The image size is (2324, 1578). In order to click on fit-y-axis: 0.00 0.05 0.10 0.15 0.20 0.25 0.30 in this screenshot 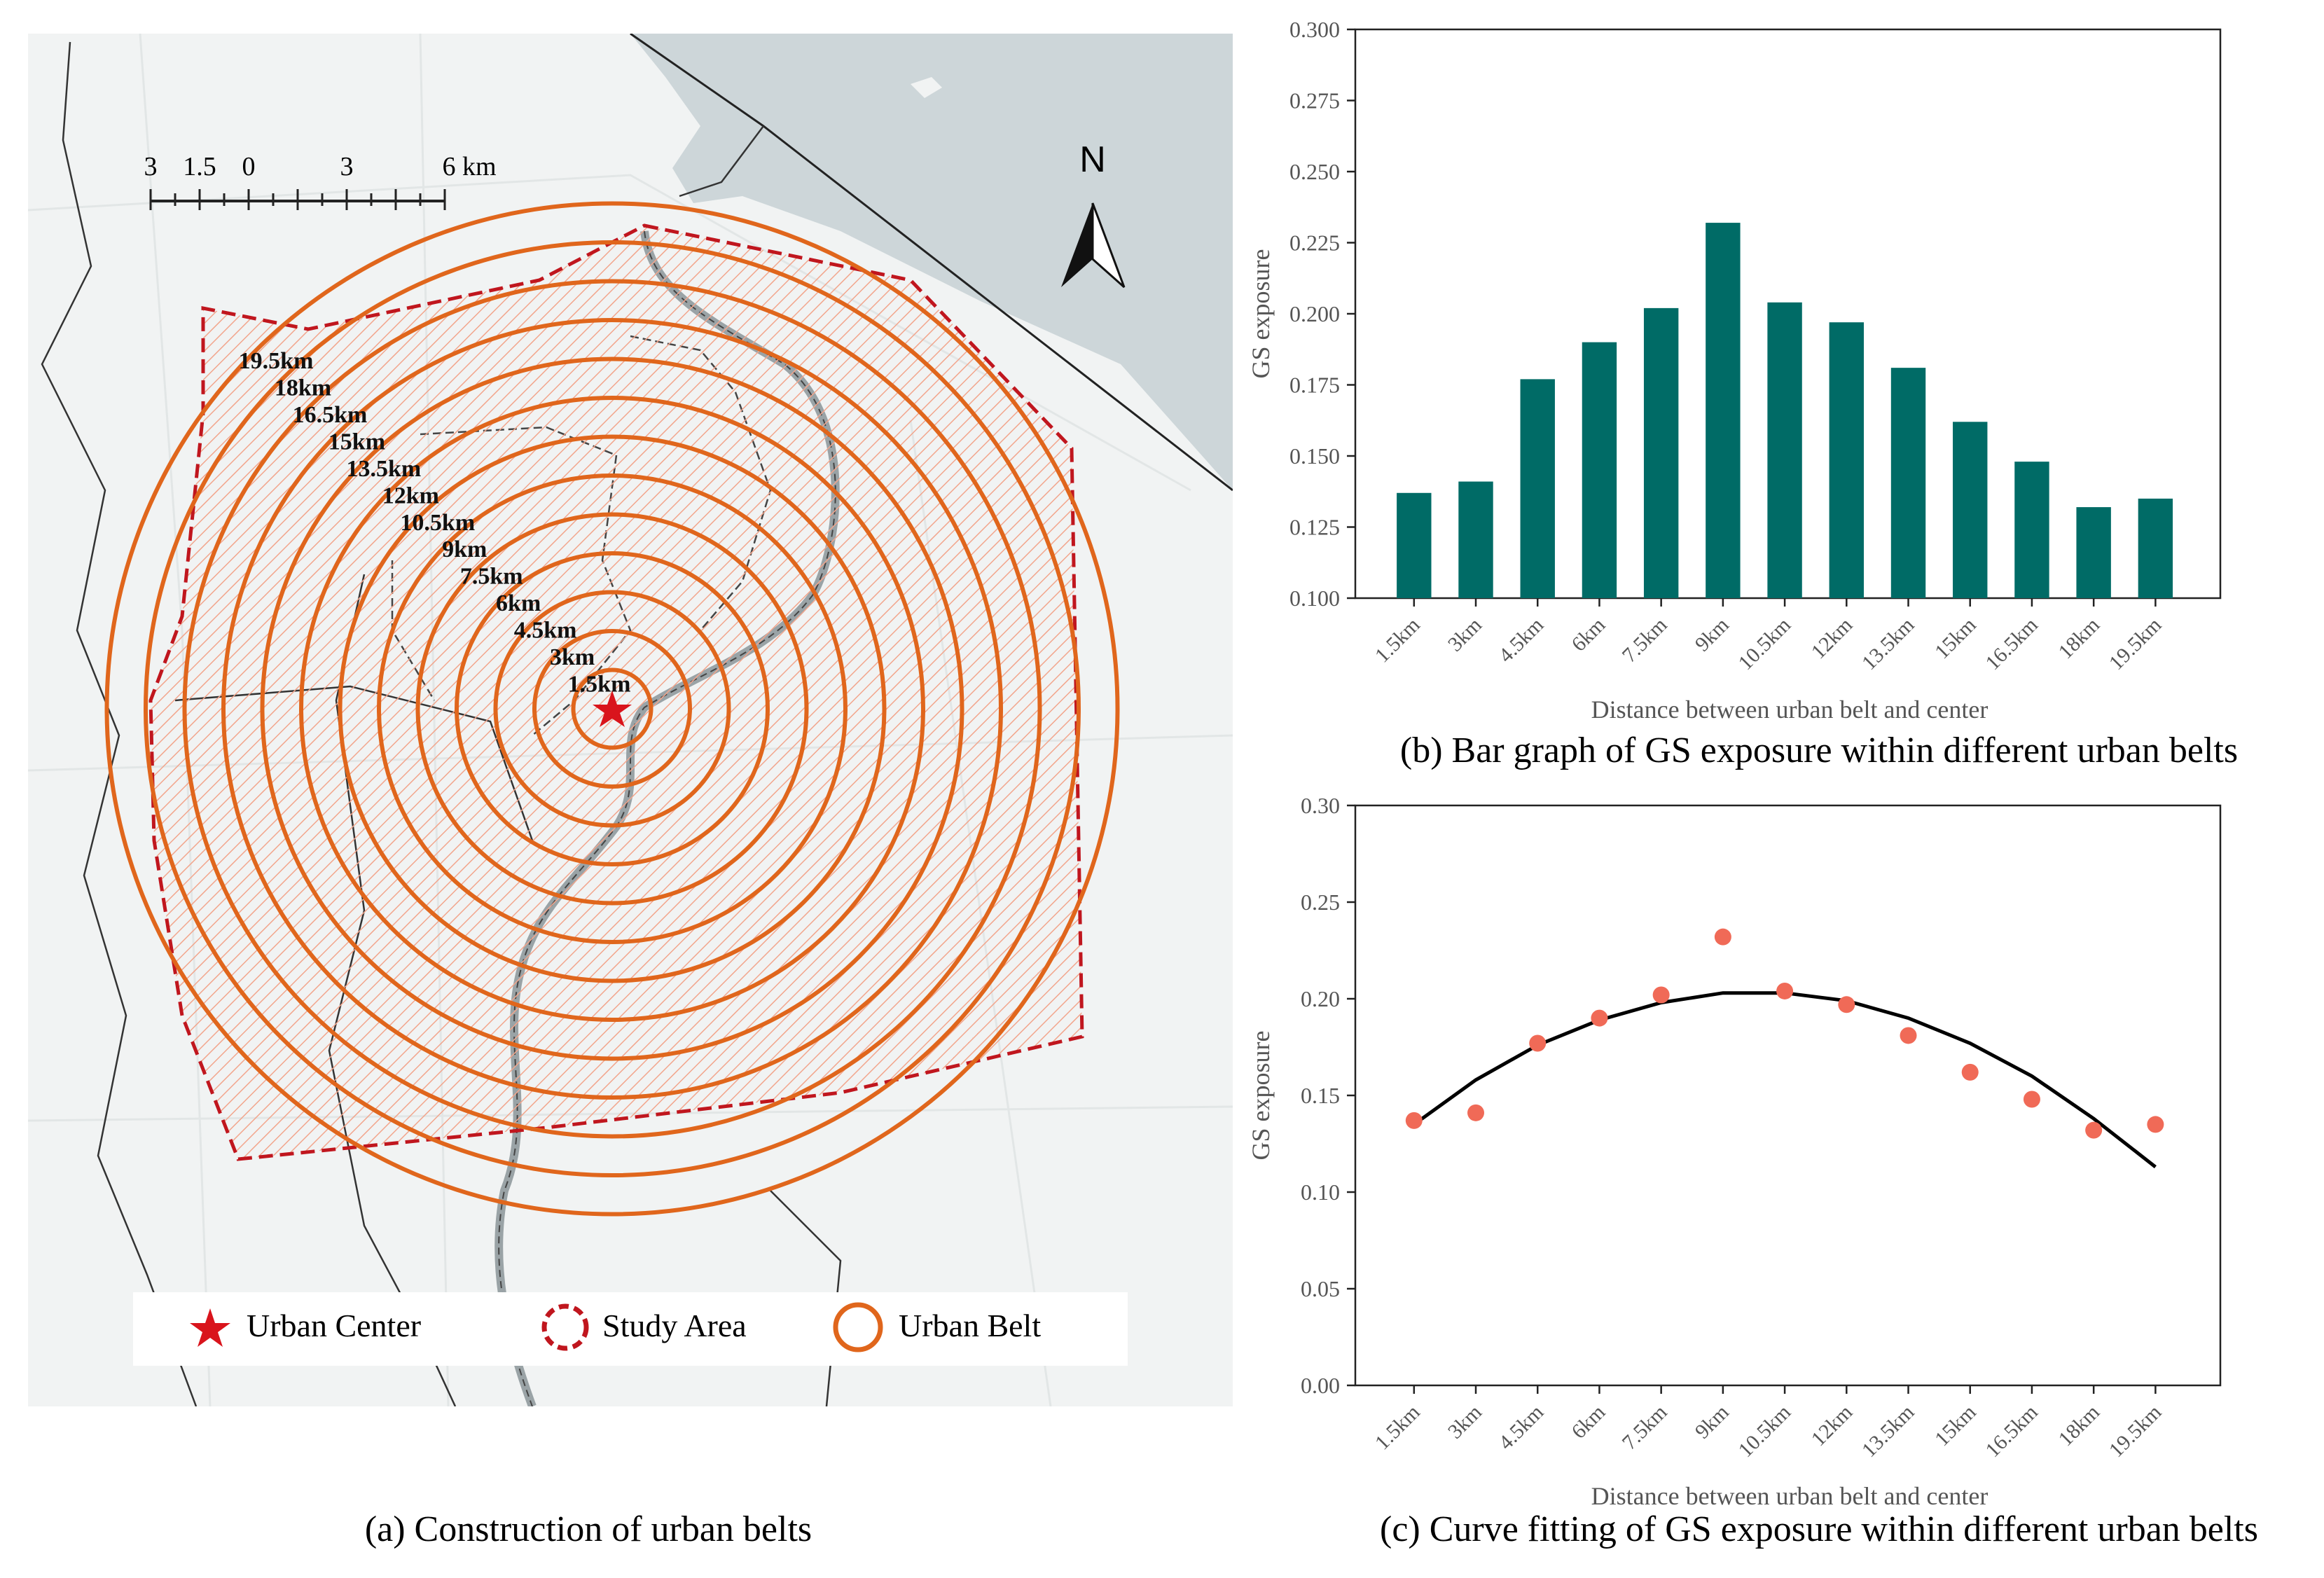, I will do `click(1328, 1095)`.